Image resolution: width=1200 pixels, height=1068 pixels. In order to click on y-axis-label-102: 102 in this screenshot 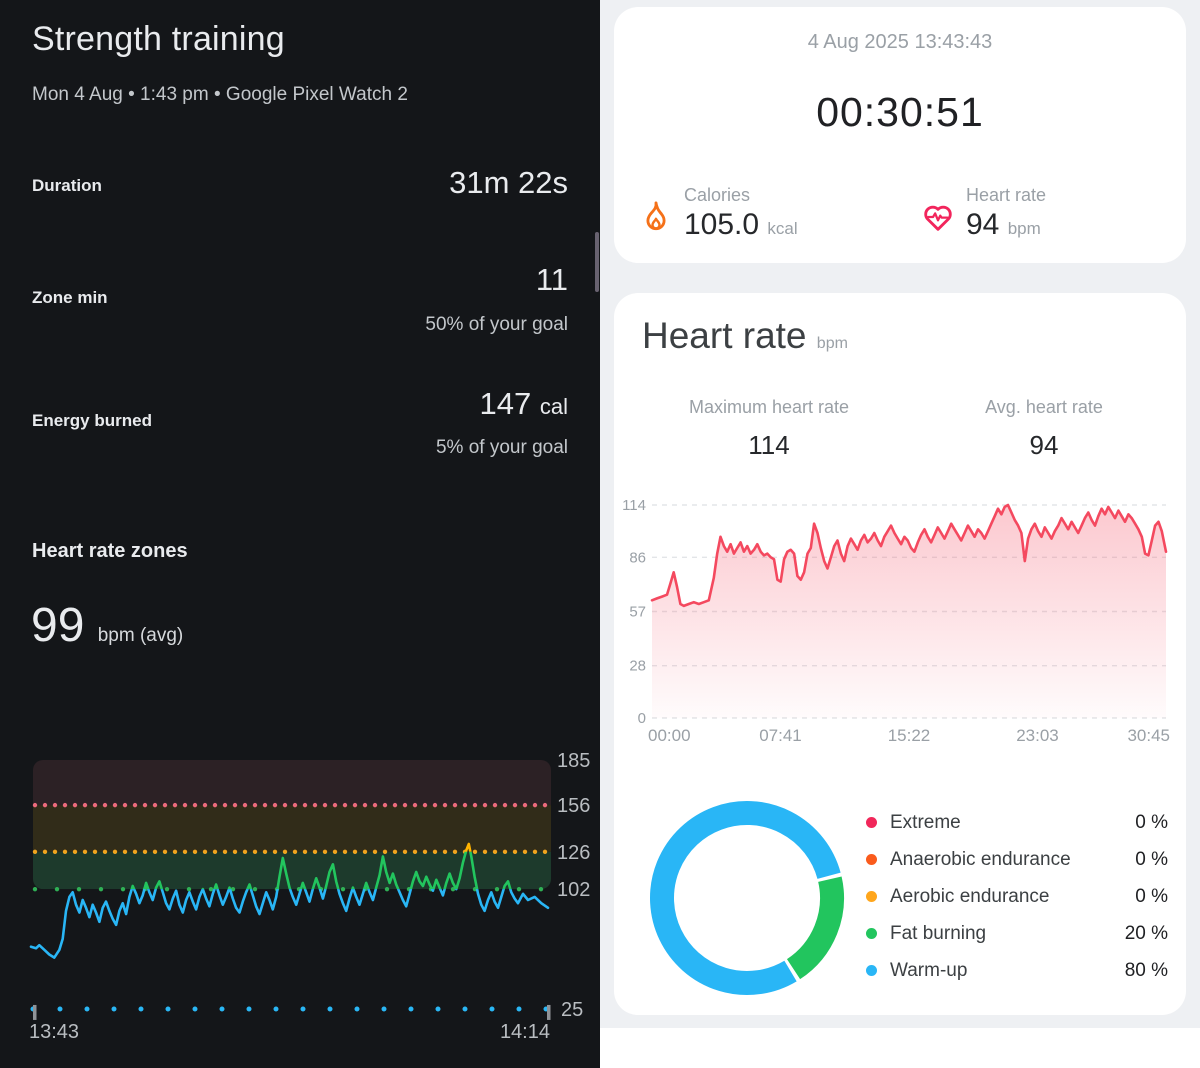, I will do `click(573, 890)`.